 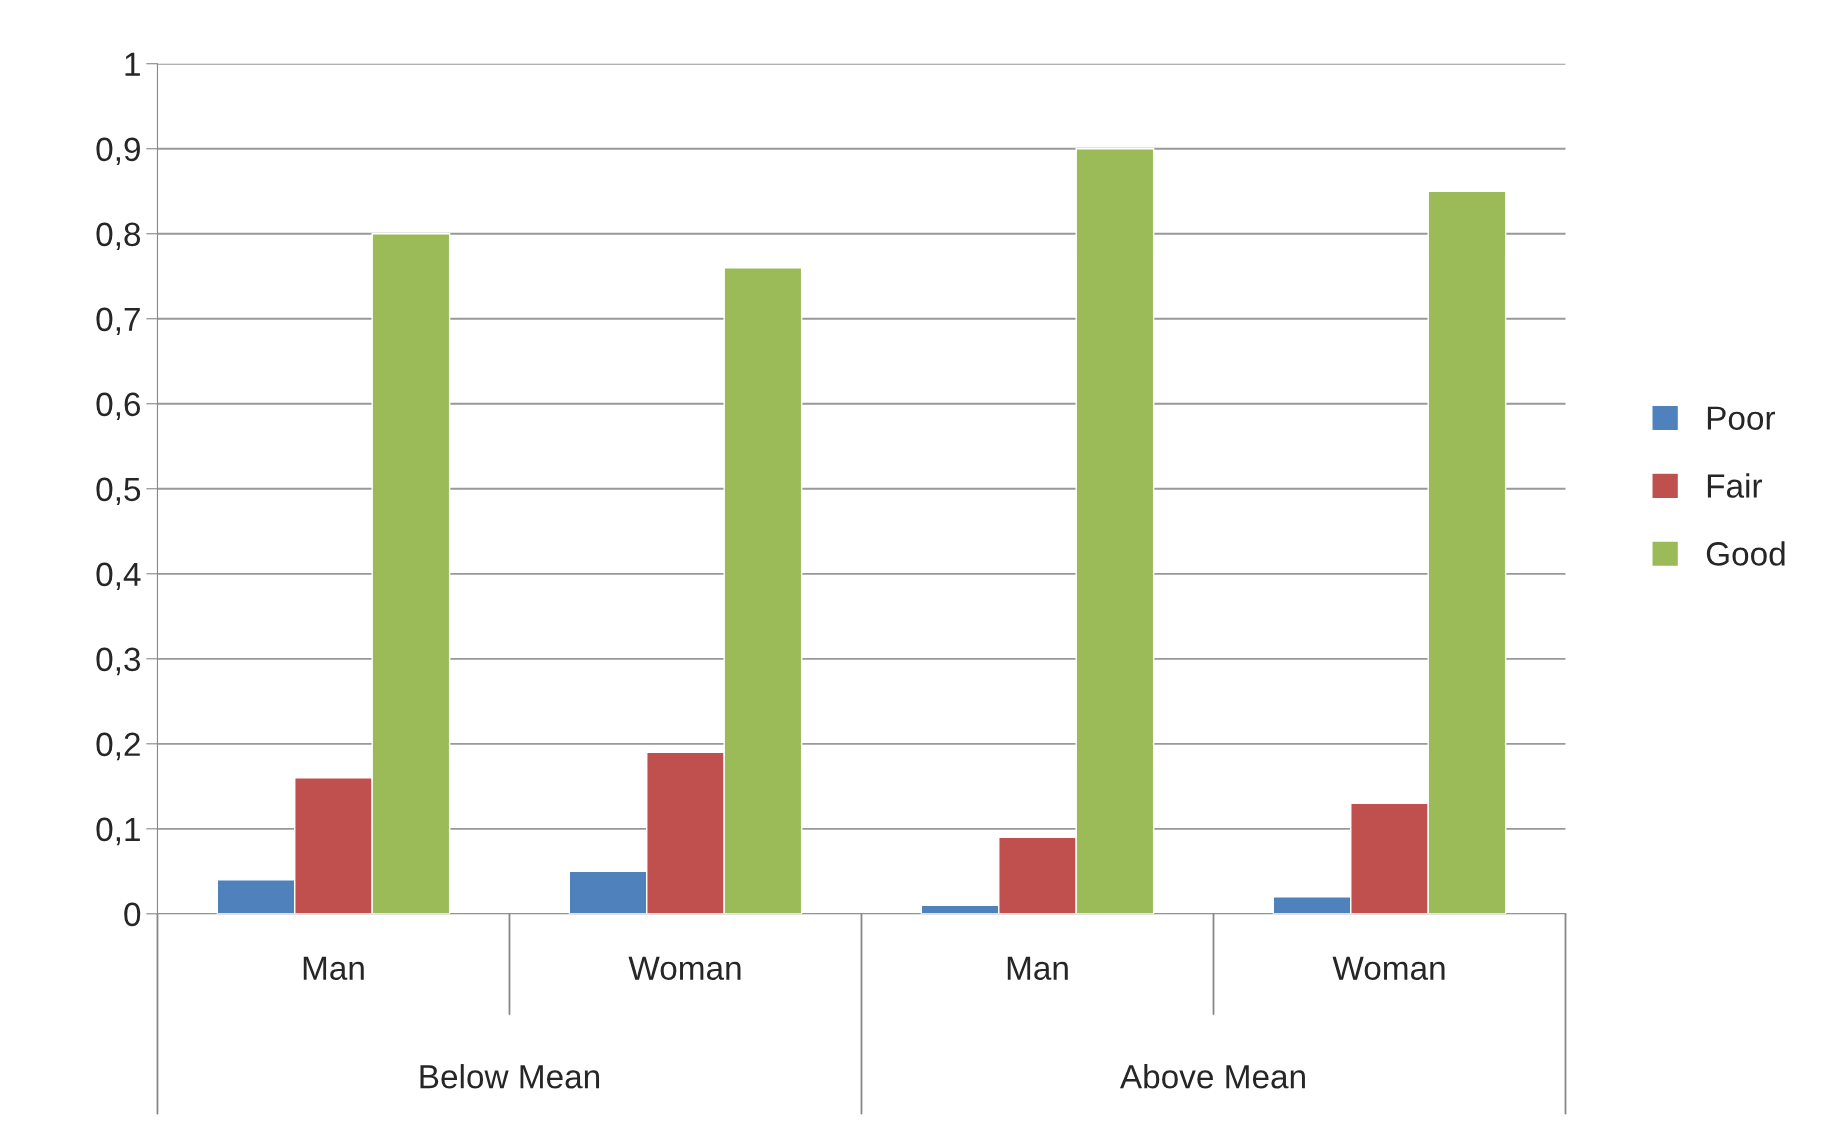 What do you see at coordinates (1212, 1076) in the screenshot?
I see `text: Above Mean` at bounding box center [1212, 1076].